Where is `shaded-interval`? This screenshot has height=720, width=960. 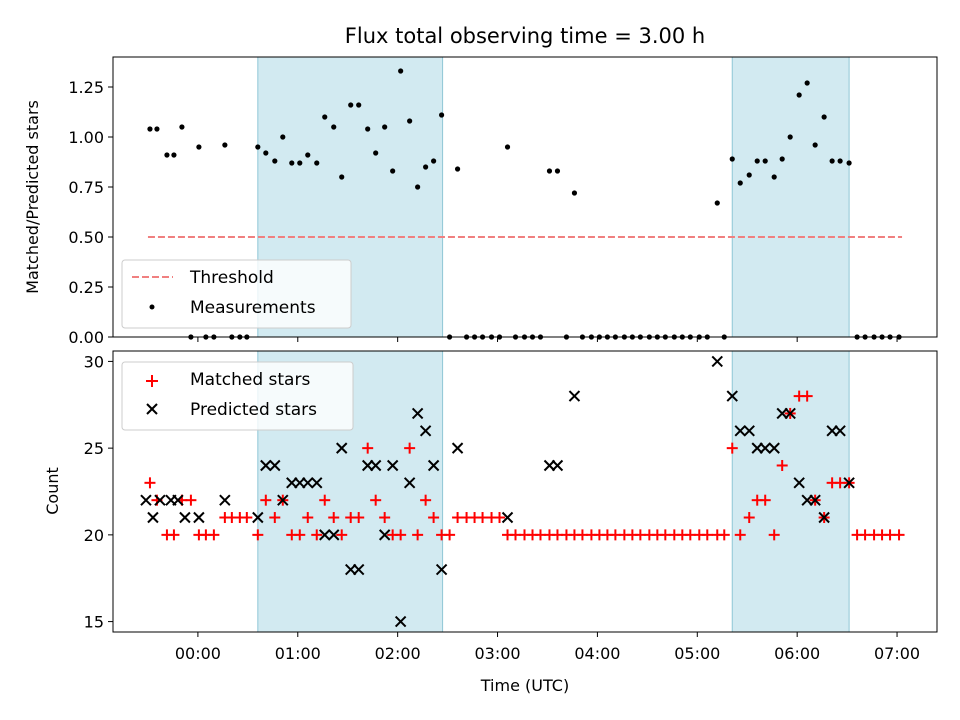 shaded-interval is located at coordinates (790, 491).